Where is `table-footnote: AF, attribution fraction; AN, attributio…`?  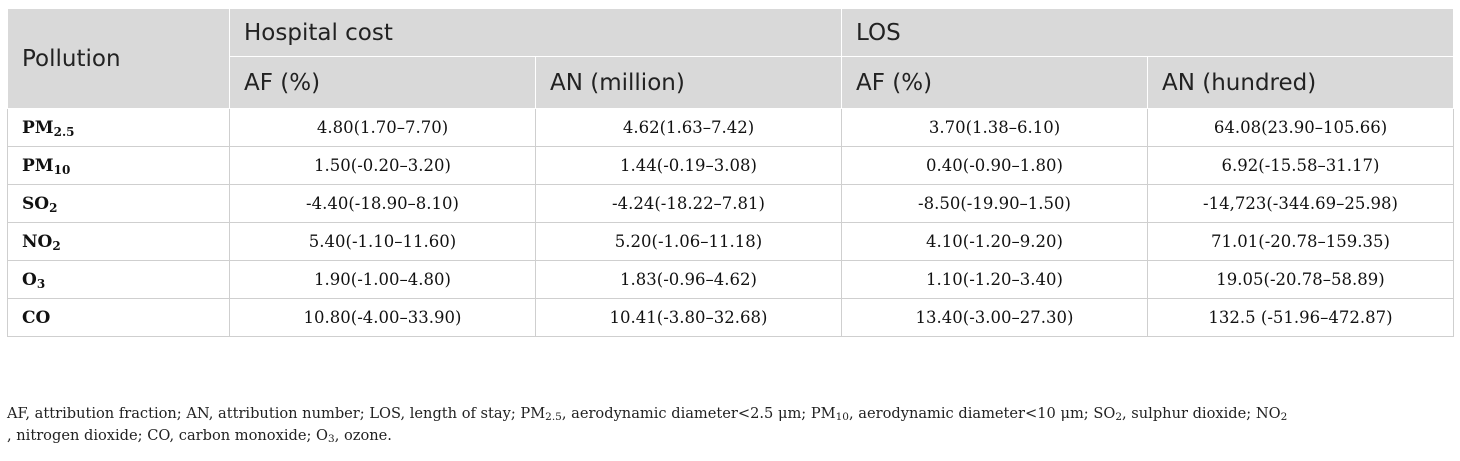 table-footnote: AF, attribution fraction; AN, attributio… is located at coordinates (647, 425).